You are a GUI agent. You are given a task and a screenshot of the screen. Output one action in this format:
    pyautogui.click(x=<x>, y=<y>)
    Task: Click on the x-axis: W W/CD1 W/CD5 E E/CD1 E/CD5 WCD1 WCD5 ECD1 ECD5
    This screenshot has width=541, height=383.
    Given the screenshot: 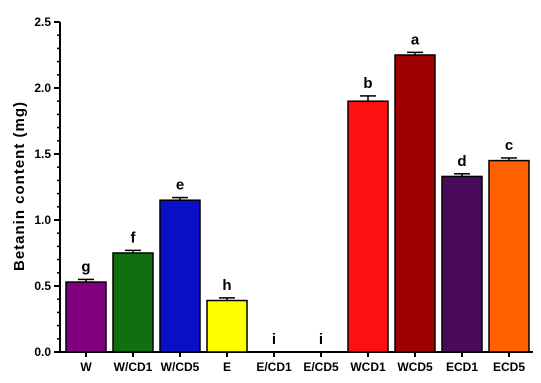 What is the action you would take?
    pyautogui.click(x=296, y=362)
    